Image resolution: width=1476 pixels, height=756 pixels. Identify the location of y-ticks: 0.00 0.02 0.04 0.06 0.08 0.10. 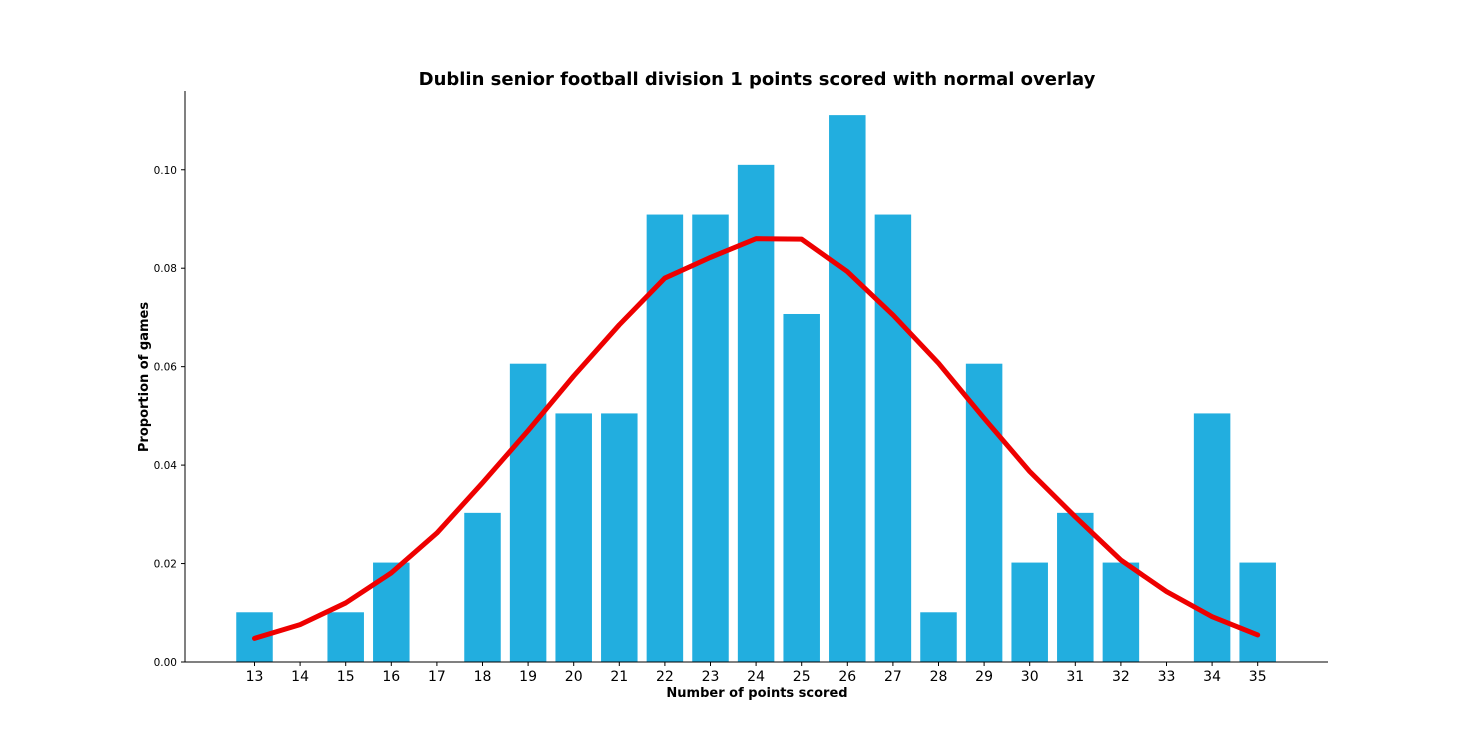
(169, 417).